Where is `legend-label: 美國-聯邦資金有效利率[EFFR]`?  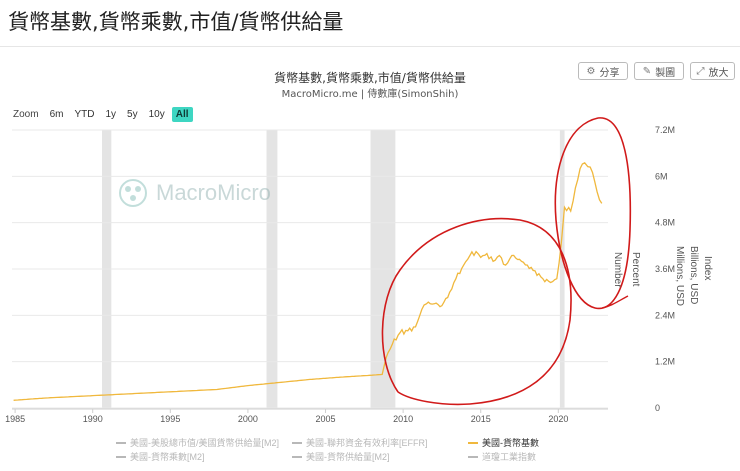
legend-label: 美國-聯邦資金有效利率[EFFR] is located at coordinates (367, 443).